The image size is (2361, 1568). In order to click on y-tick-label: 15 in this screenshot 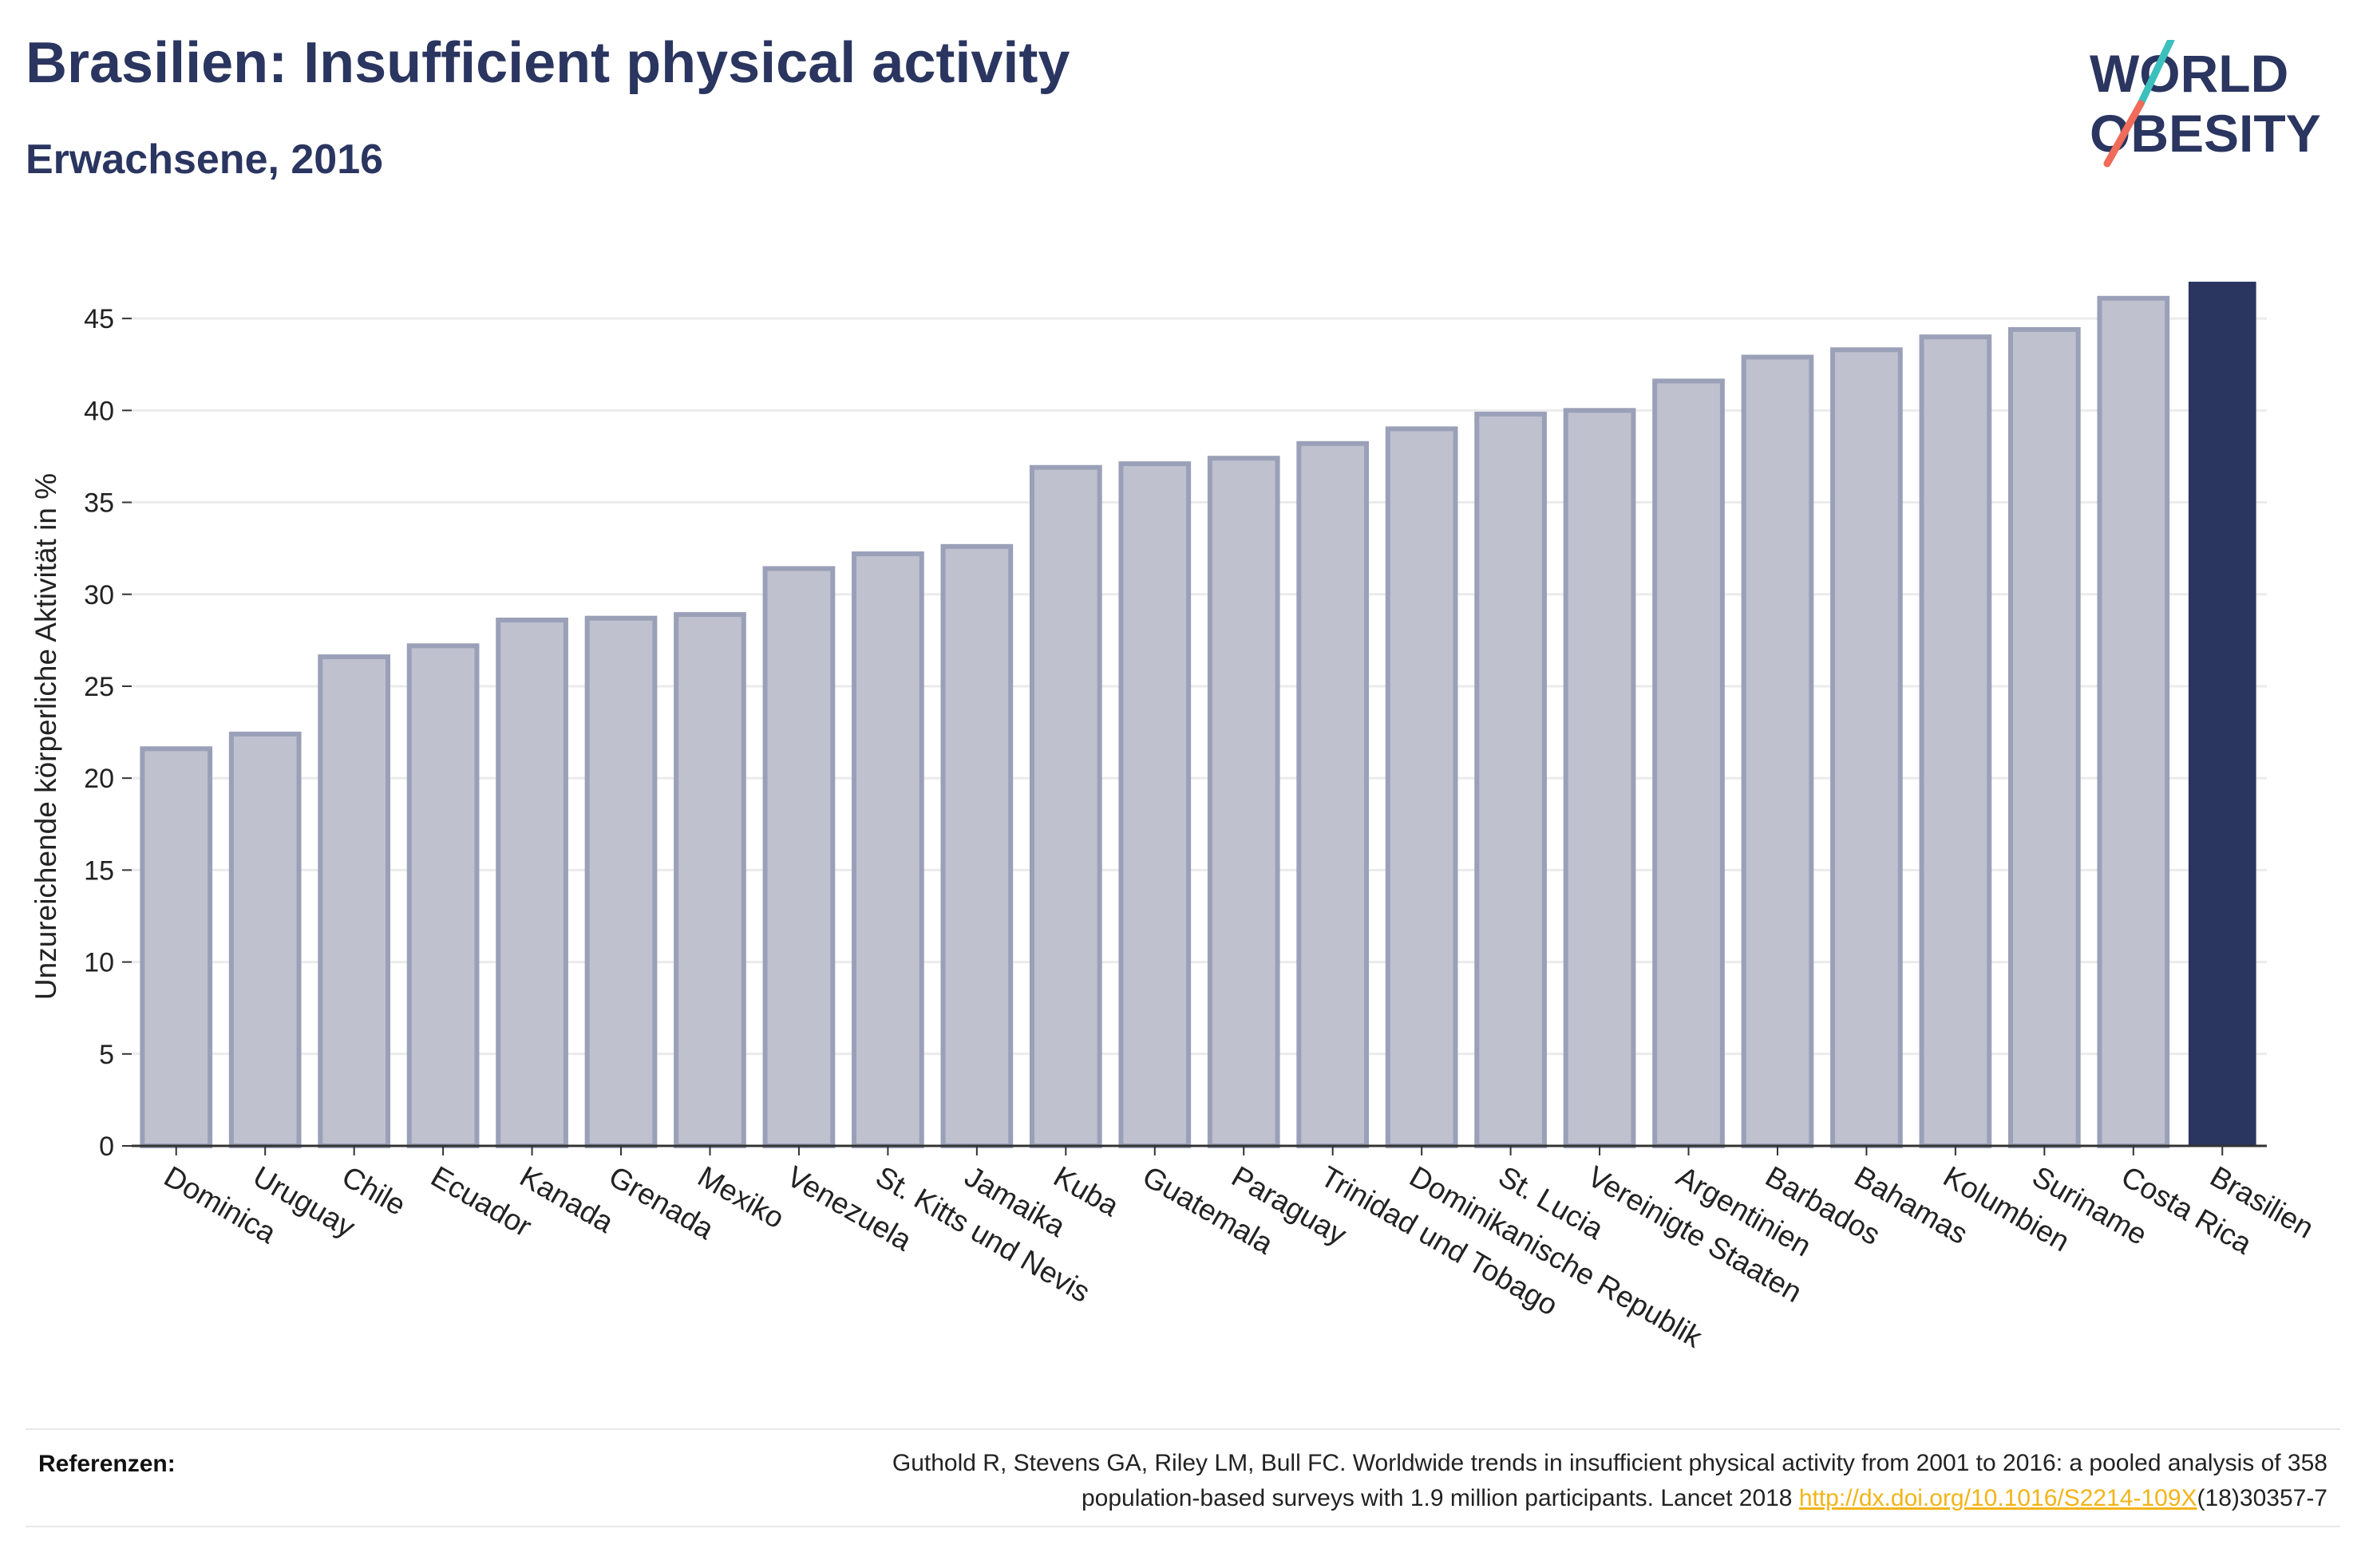, I will do `click(99, 870)`.